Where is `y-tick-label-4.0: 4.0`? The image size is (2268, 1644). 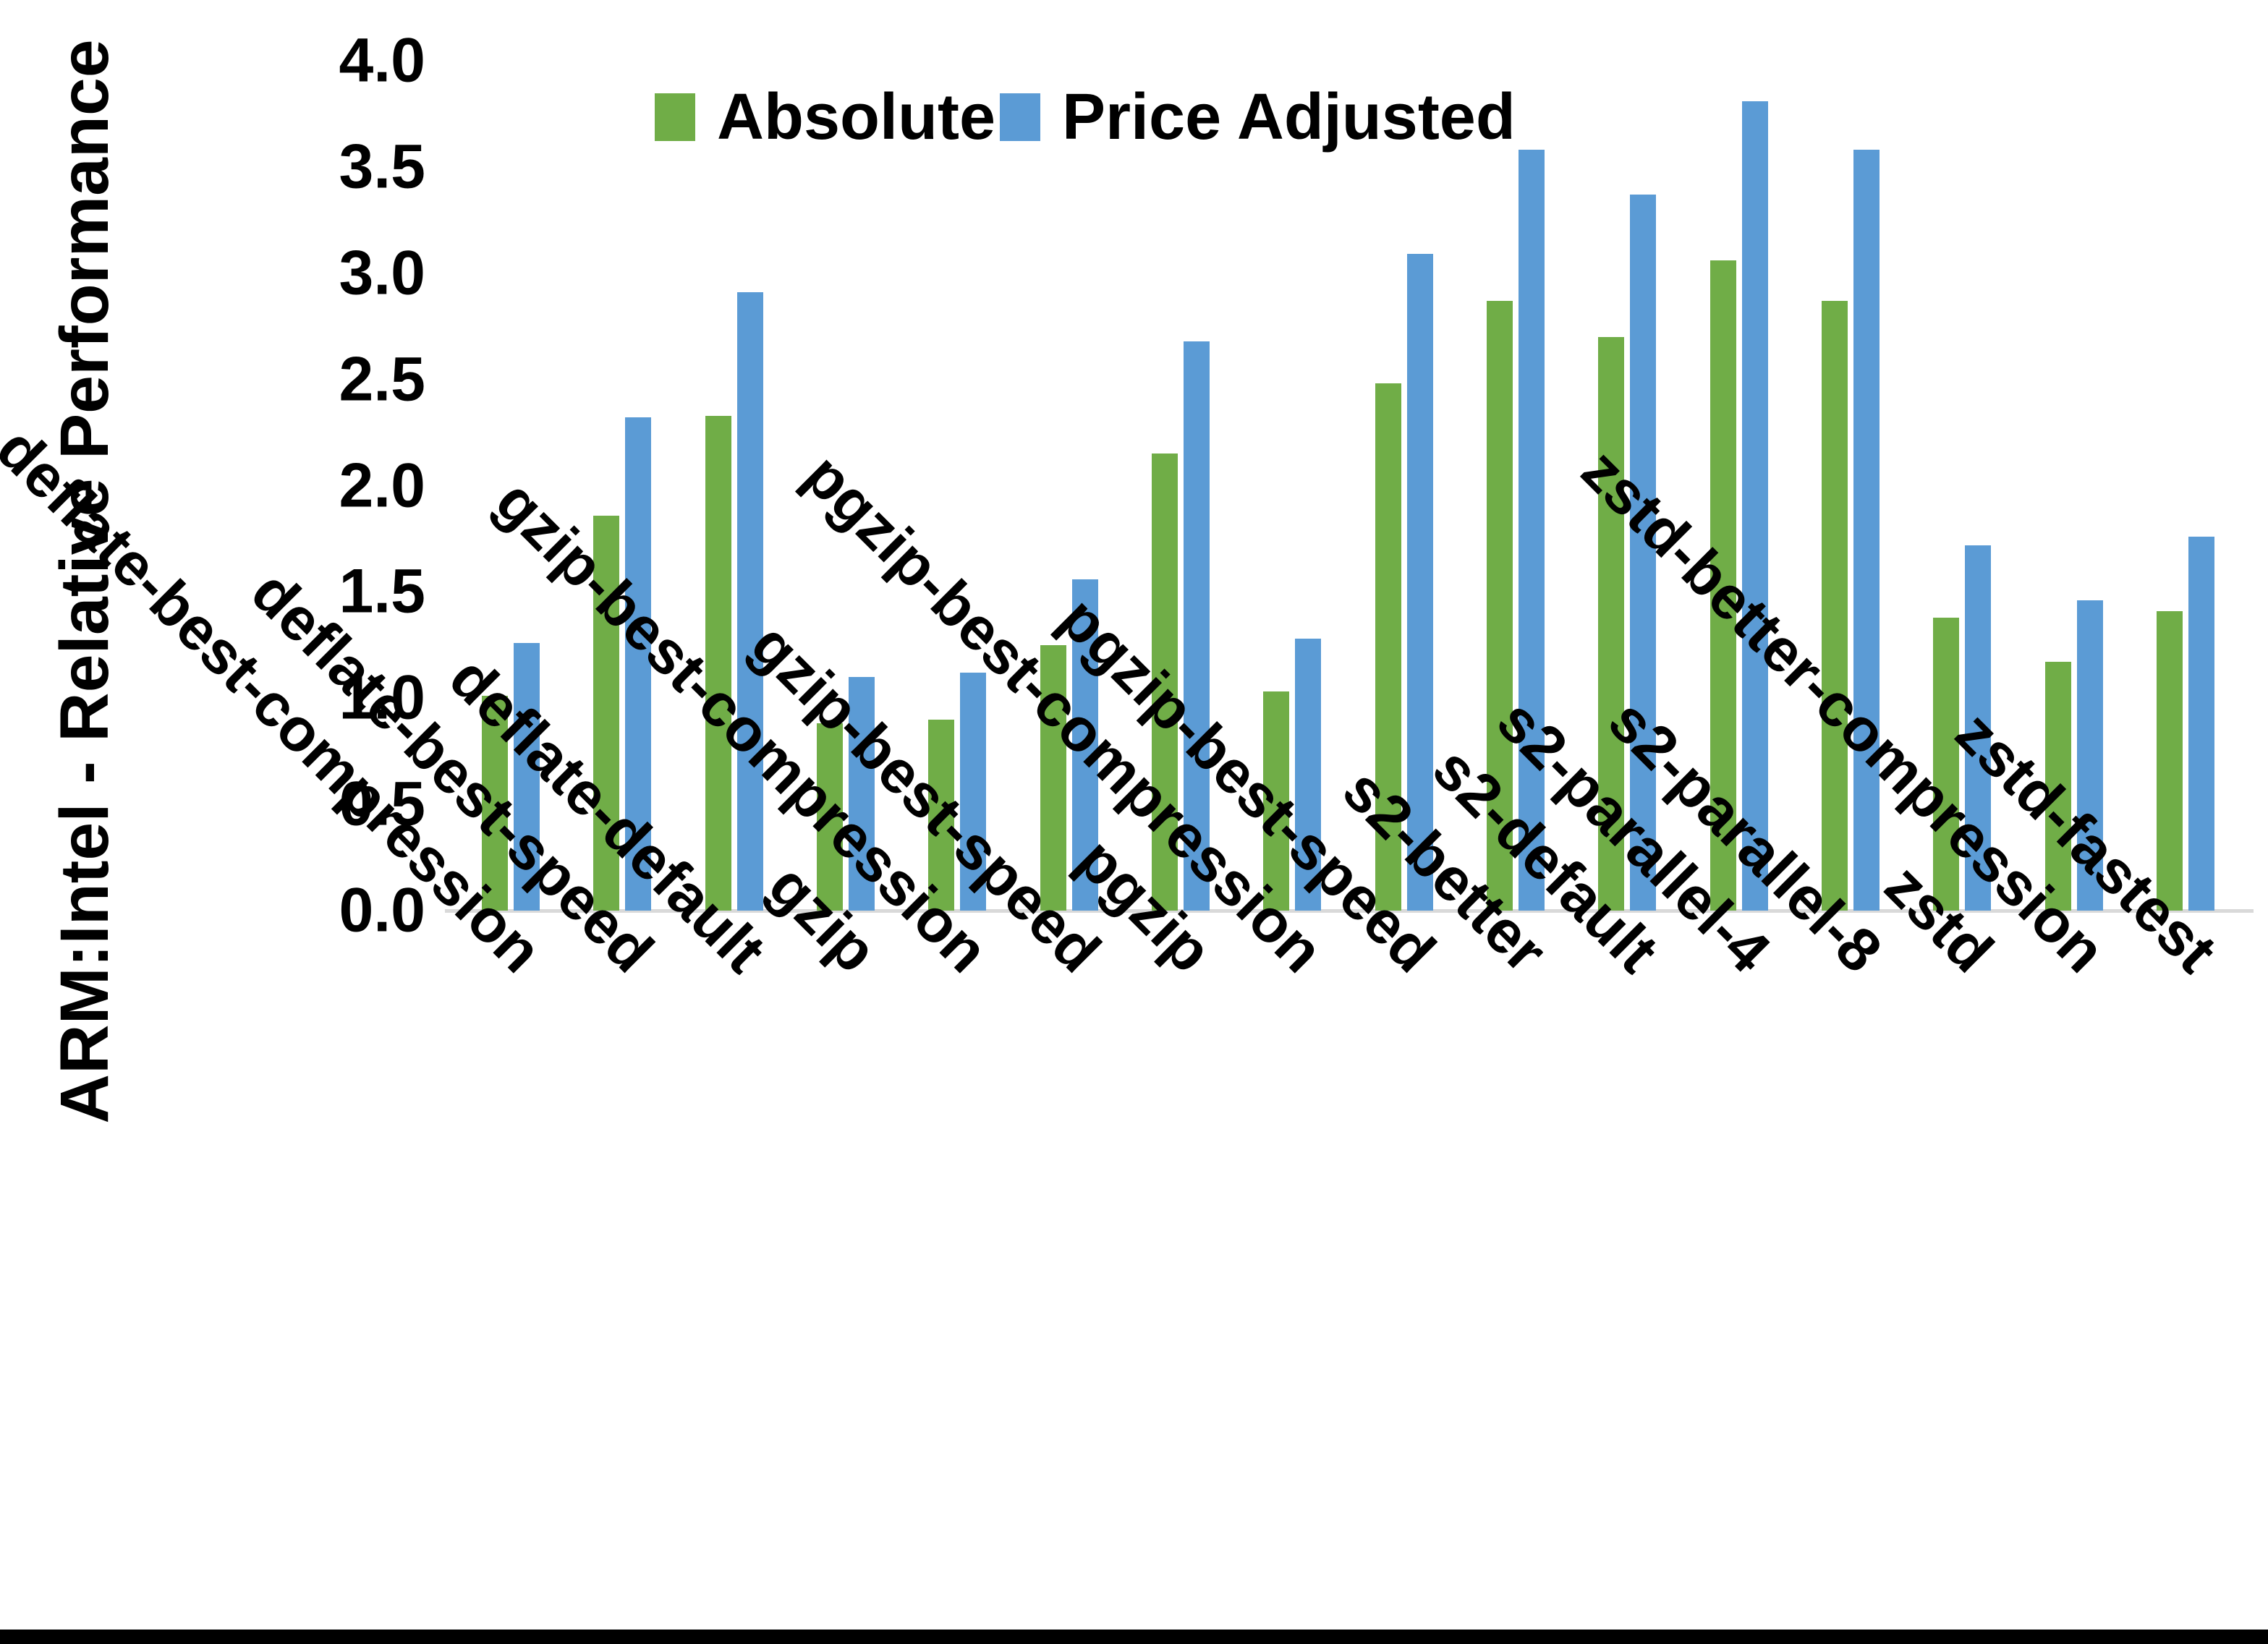 y-tick-label-4.0: 4.0 is located at coordinates (382, 60).